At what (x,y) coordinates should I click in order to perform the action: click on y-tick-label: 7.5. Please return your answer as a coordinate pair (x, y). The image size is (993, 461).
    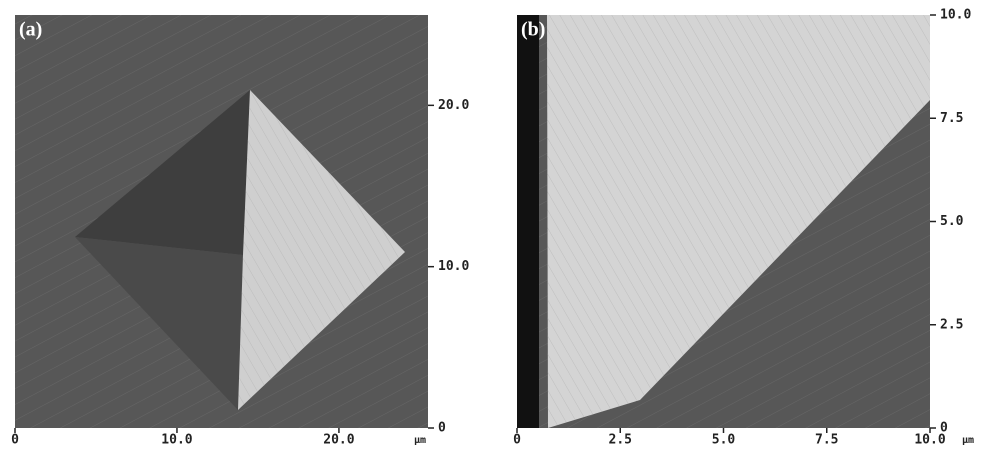
    Looking at the image, I should click on (951, 118).